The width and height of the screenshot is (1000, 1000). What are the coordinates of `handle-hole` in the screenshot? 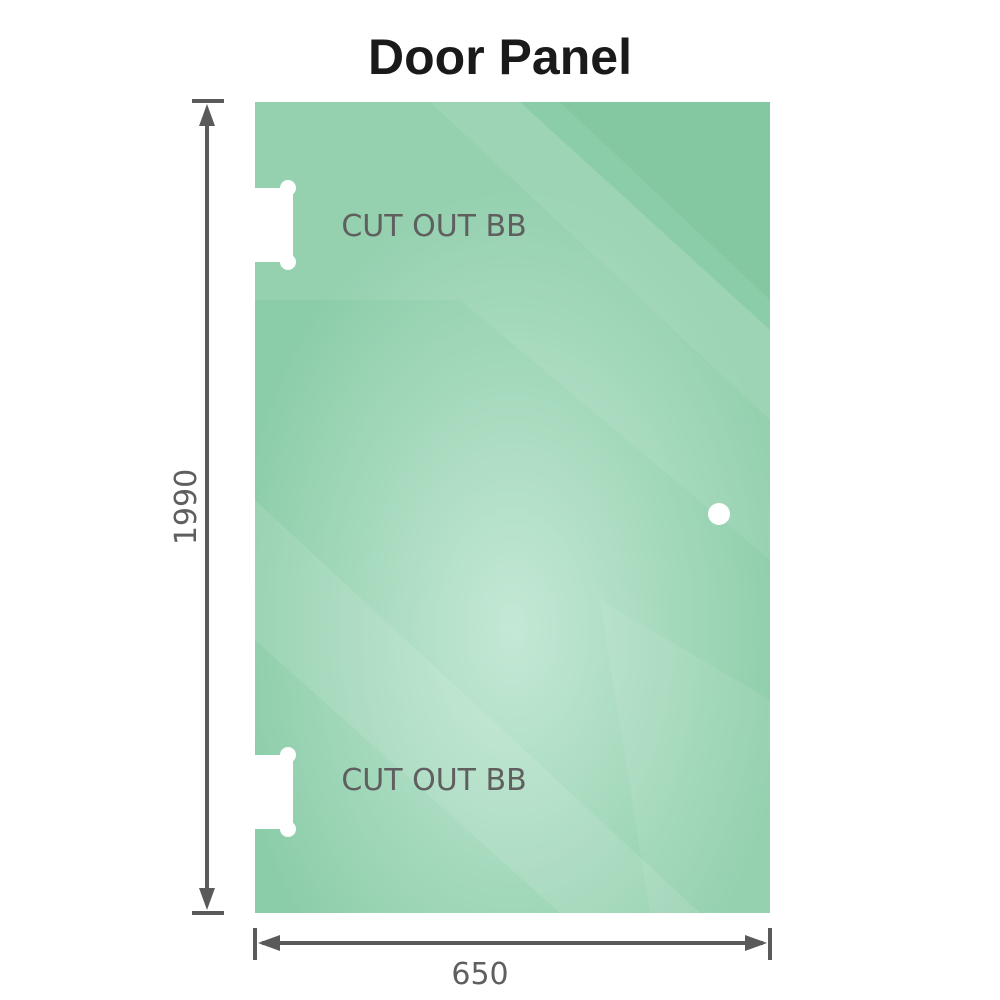 It's located at (719, 514).